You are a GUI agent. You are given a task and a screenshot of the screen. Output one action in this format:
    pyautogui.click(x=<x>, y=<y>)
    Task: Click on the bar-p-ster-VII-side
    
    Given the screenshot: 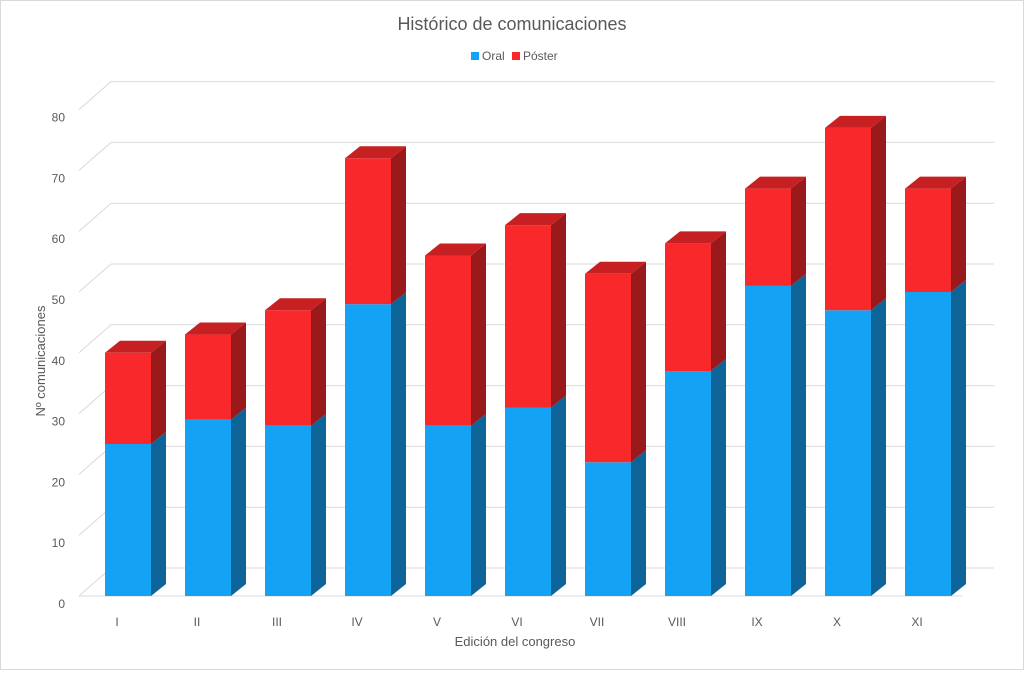 What is the action you would take?
    pyautogui.click(x=638, y=362)
    